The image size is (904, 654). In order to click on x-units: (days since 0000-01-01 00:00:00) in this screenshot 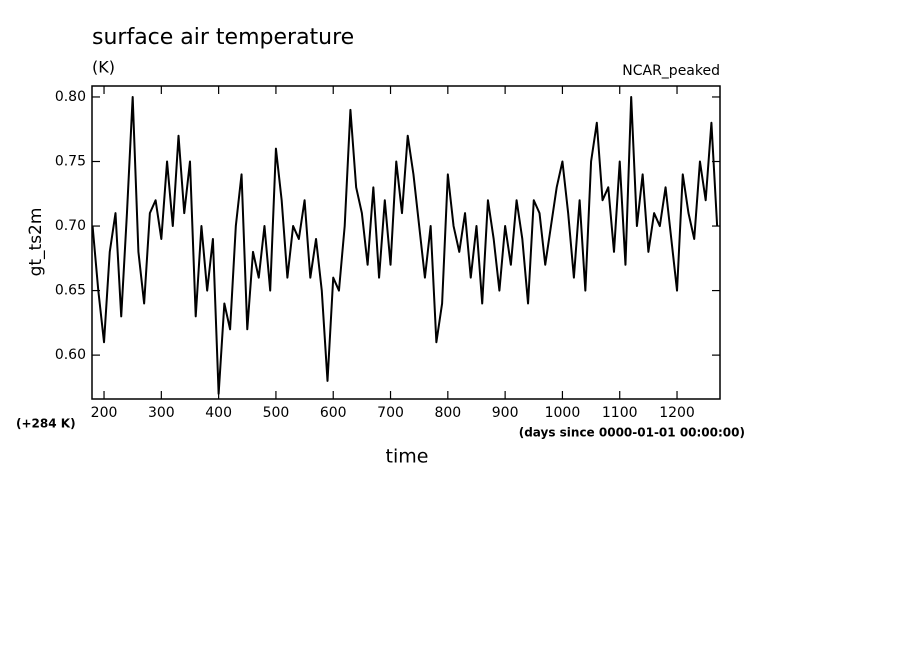, I will do `click(632, 433)`.